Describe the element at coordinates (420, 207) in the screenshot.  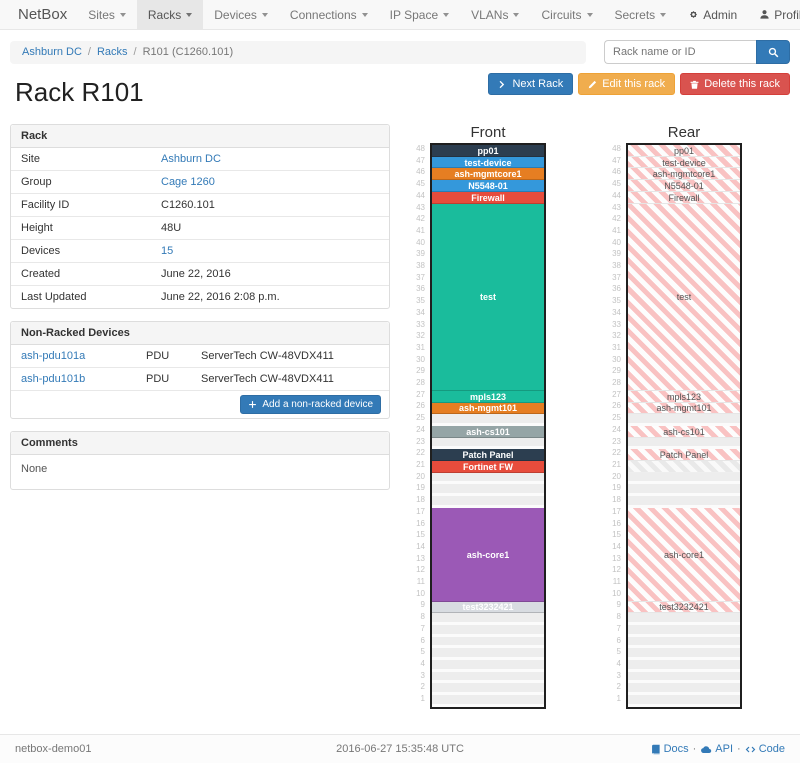
I see `front-unit-number-43: 43` at that location.